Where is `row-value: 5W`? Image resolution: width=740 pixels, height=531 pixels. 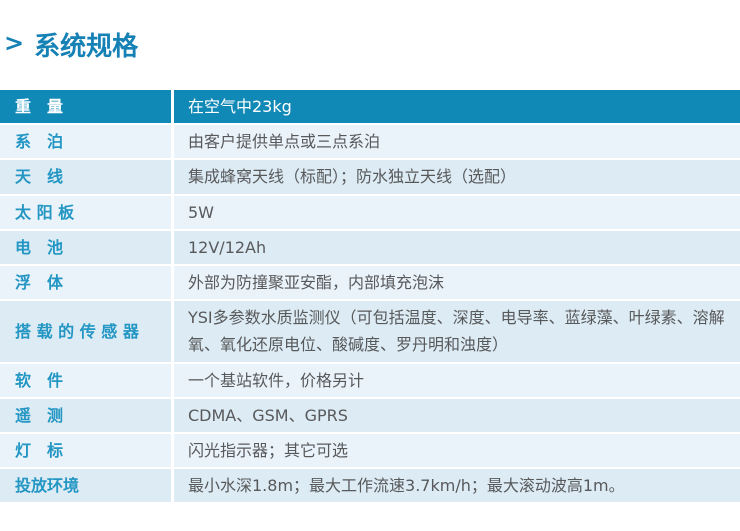 row-value: 5W is located at coordinates (457, 212).